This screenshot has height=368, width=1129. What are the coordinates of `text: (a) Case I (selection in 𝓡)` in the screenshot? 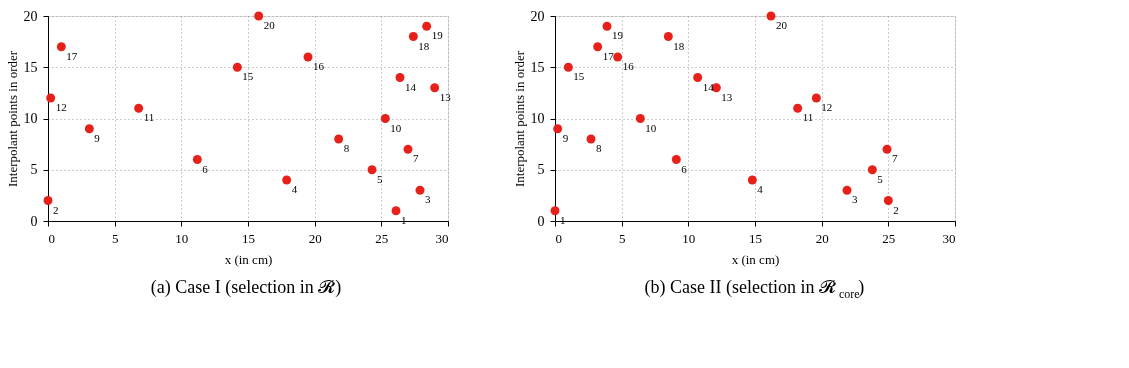 It's located at (246, 287).